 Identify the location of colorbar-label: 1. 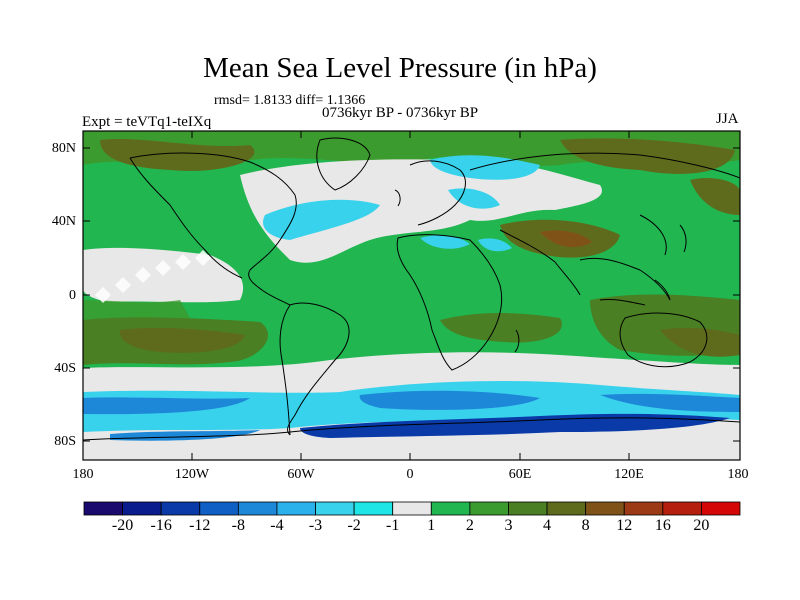
(431, 525).